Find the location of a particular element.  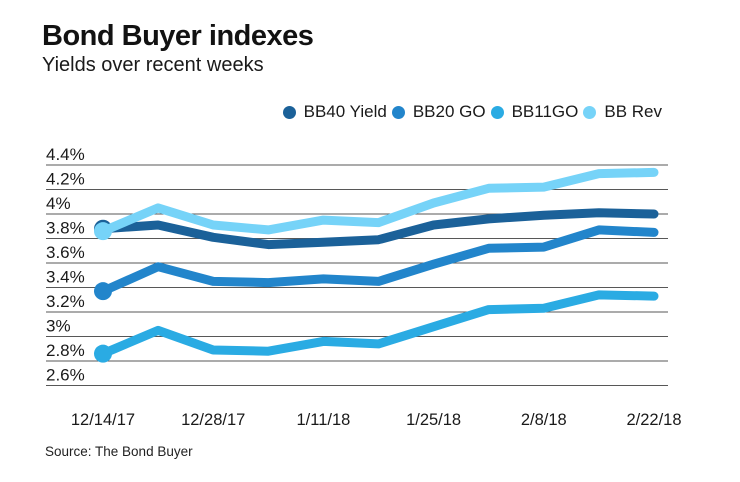

legend-item-bb11go: BB11GO is located at coordinates (534, 112).